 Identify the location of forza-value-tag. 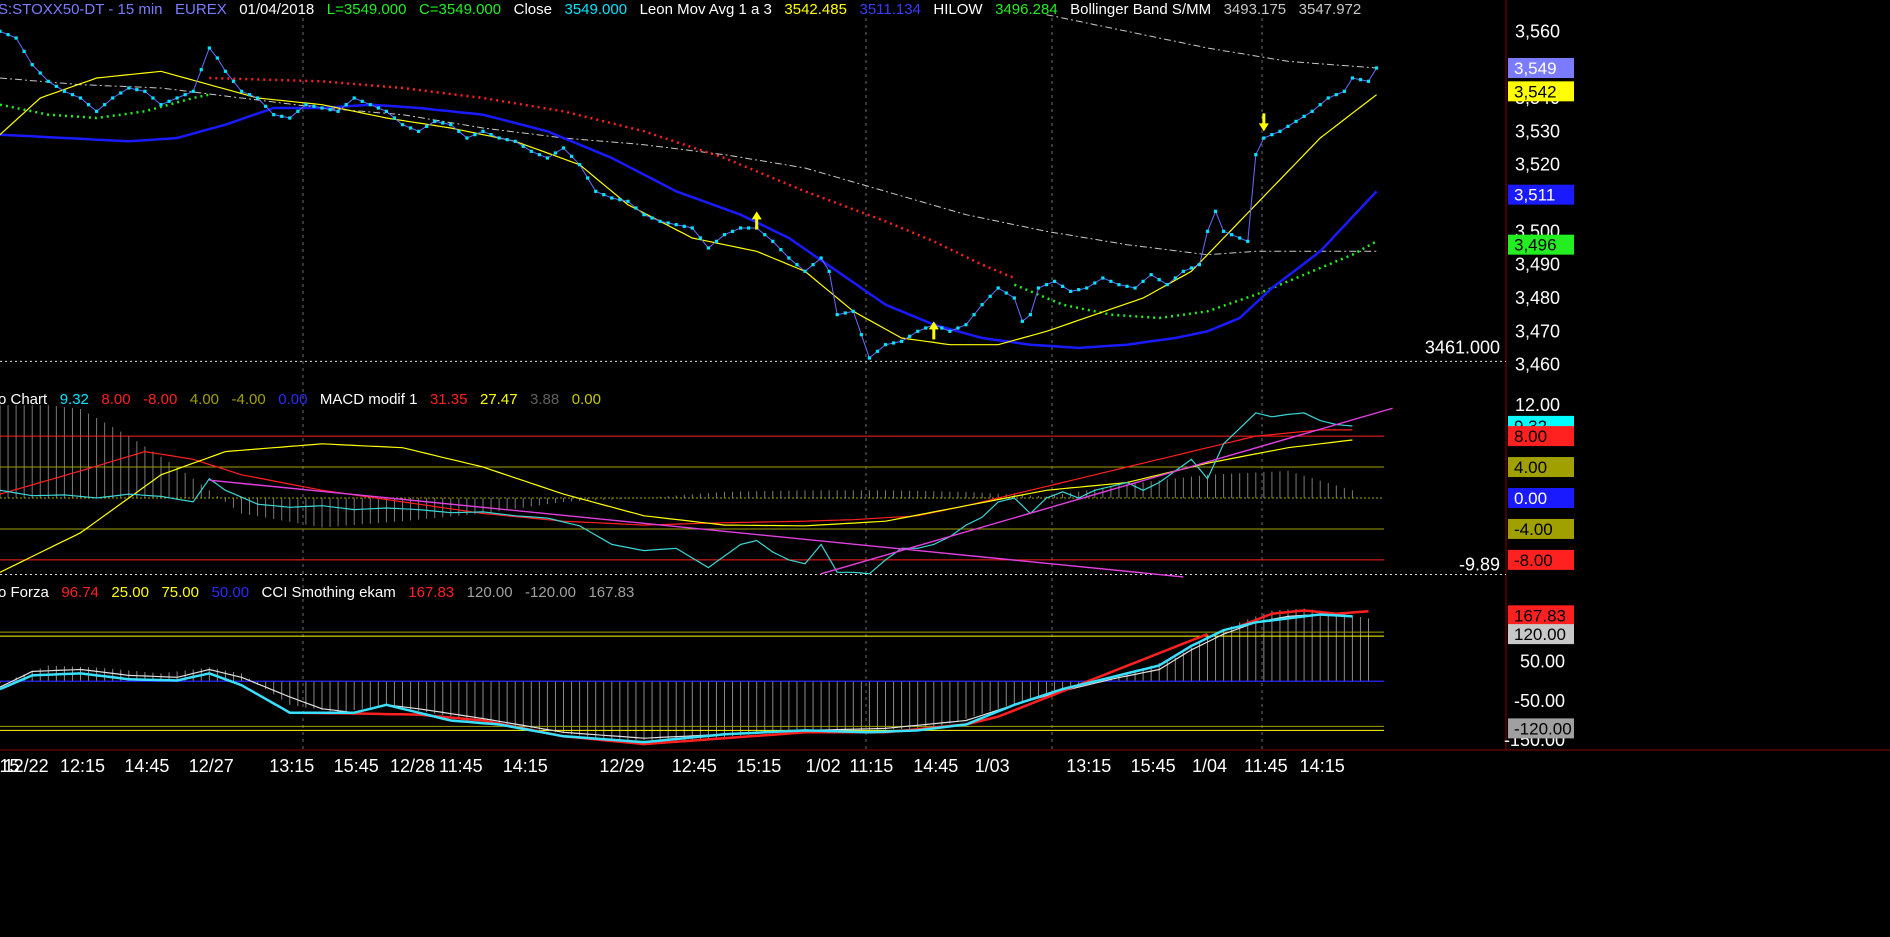
(1541, 615).